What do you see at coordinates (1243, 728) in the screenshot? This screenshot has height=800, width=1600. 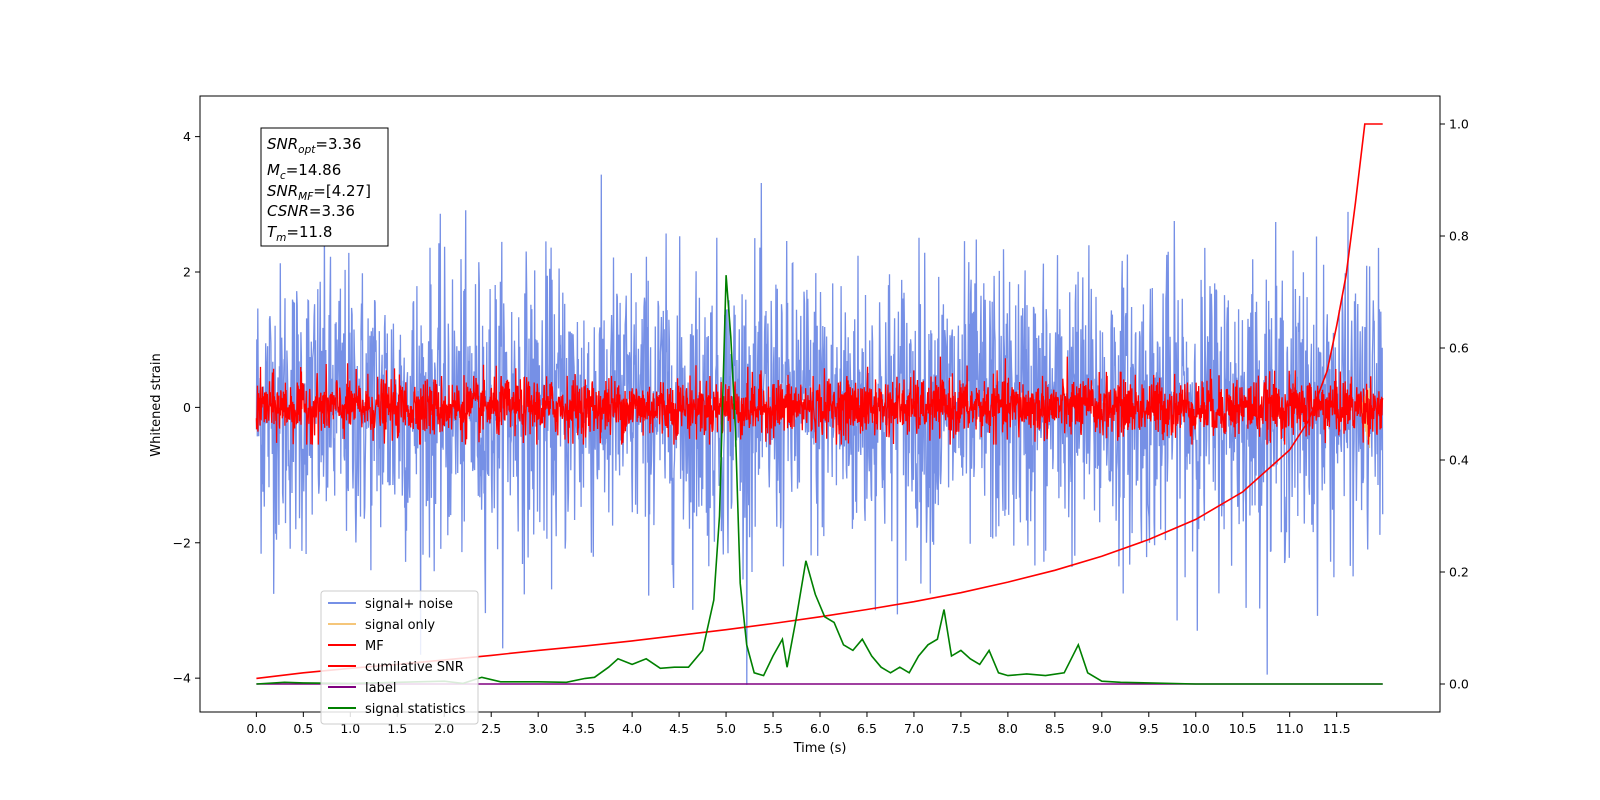 I see `x-tick-label: 10.5` at bounding box center [1243, 728].